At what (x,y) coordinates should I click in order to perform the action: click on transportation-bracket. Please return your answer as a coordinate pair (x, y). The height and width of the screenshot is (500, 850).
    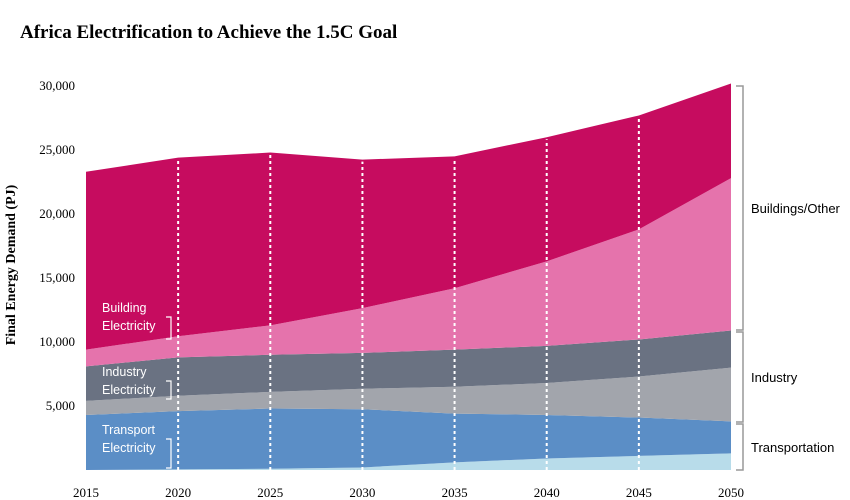
    Looking at the image, I should click on (740, 447).